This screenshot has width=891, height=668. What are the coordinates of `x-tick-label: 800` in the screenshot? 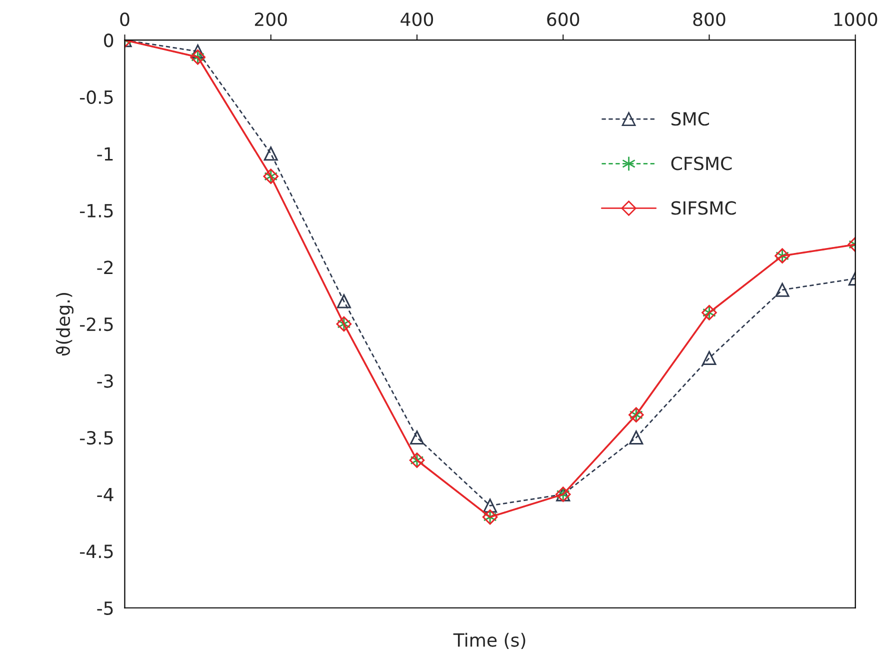 It's located at (709, 19).